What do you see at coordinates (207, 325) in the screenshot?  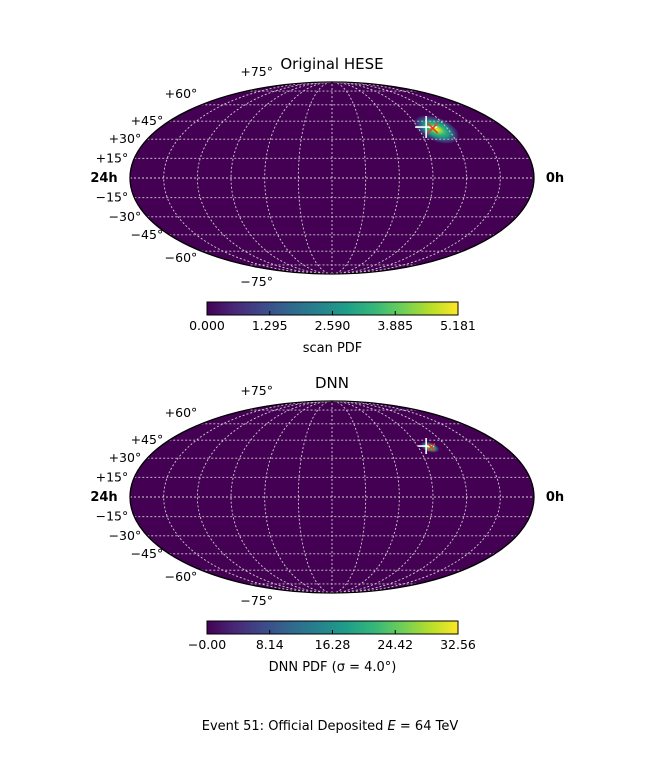 I see `colorbar-tick-label: 0.000` at bounding box center [207, 325].